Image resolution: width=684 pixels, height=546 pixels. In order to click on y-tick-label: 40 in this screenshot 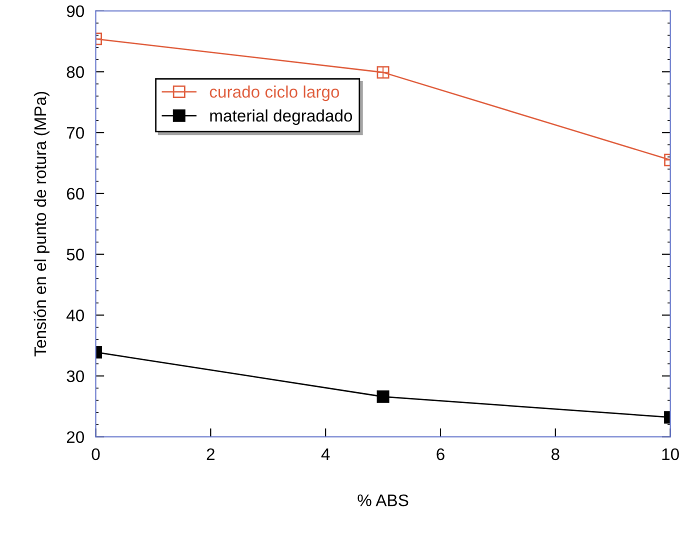, I will do `click(75, 316)`.